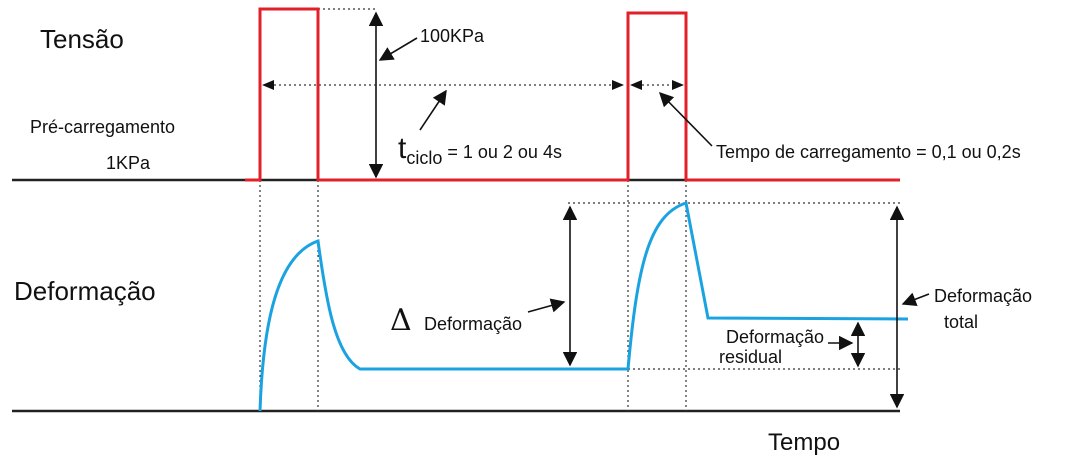 The height and width of the screenshot is (461, 1069). I want to click on peak-stress-value: 100KPa, so click(452, 36).